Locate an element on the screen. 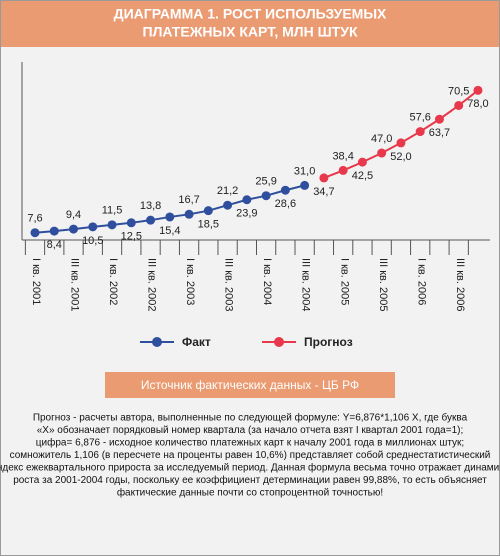 This screenshot has width=500, height=556. value-label: 47,0 is located at coordinates (381, 139).